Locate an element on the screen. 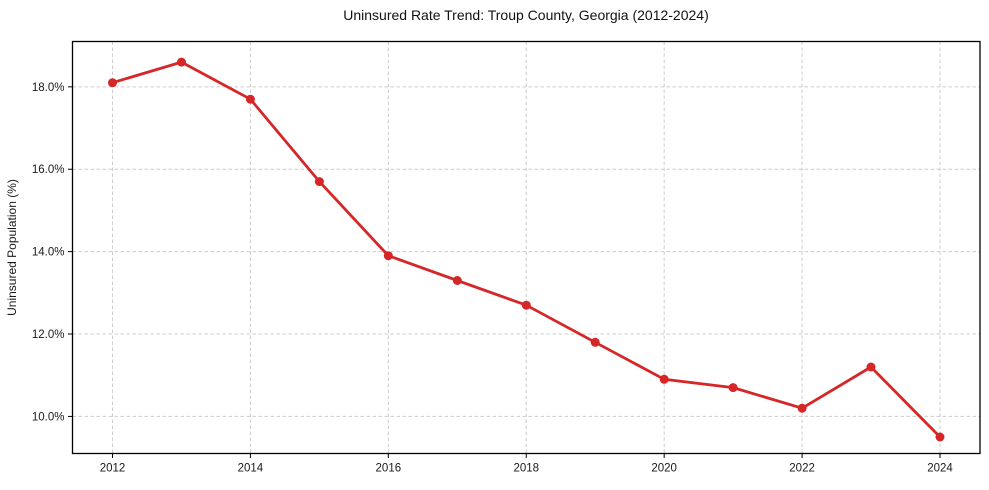 Image resolution: width=989 pixels, height=490 pixels. y-tick-label: 12.0% is located at coordinates (48, 335).